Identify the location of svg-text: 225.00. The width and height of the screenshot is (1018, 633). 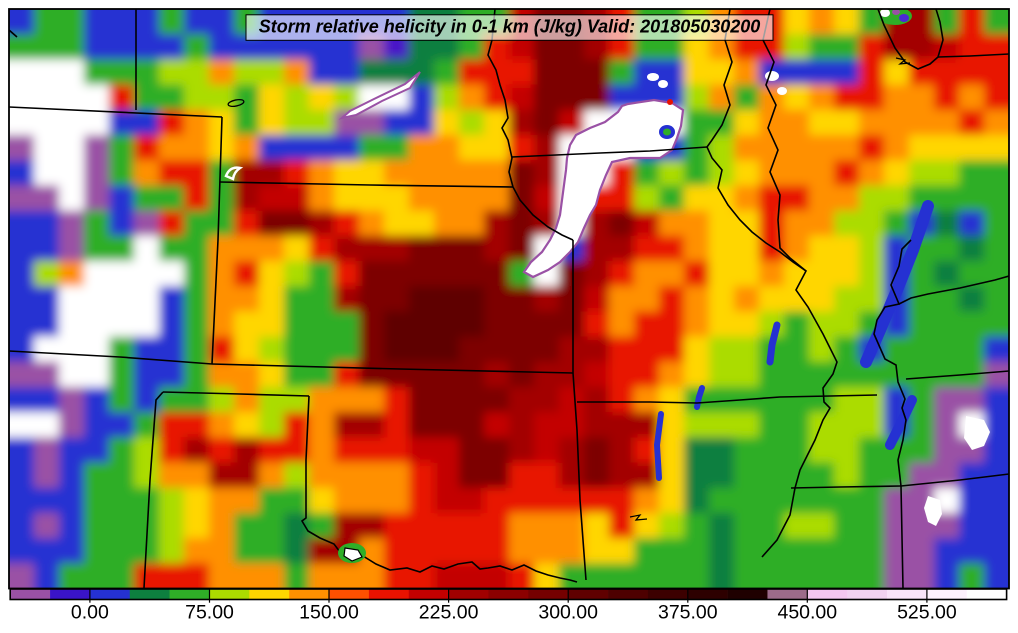
(449, 613).